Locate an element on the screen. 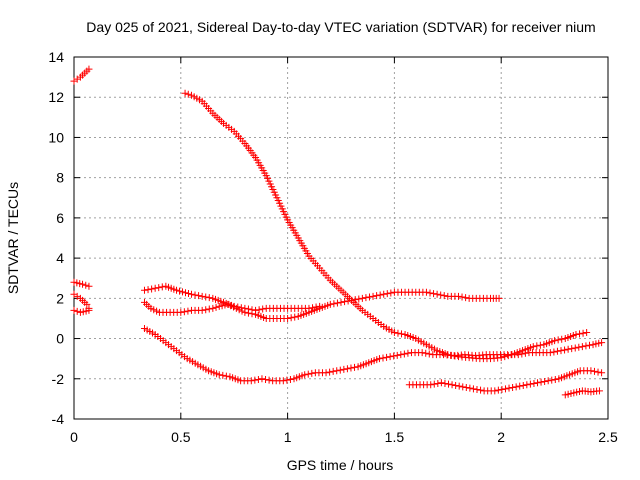 The width and height of the screenshot is (640, 480). y-tick-label: 0 is located at coordinates (60, 339).